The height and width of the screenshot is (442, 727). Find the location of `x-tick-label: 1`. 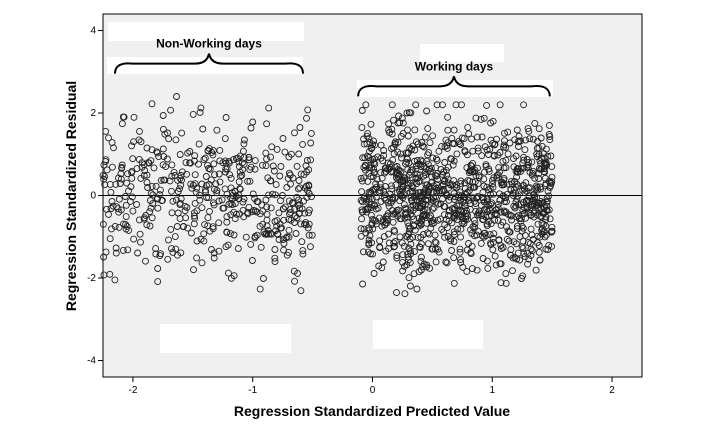

x-tick-label: 1 is located at coordinates (492, 390).